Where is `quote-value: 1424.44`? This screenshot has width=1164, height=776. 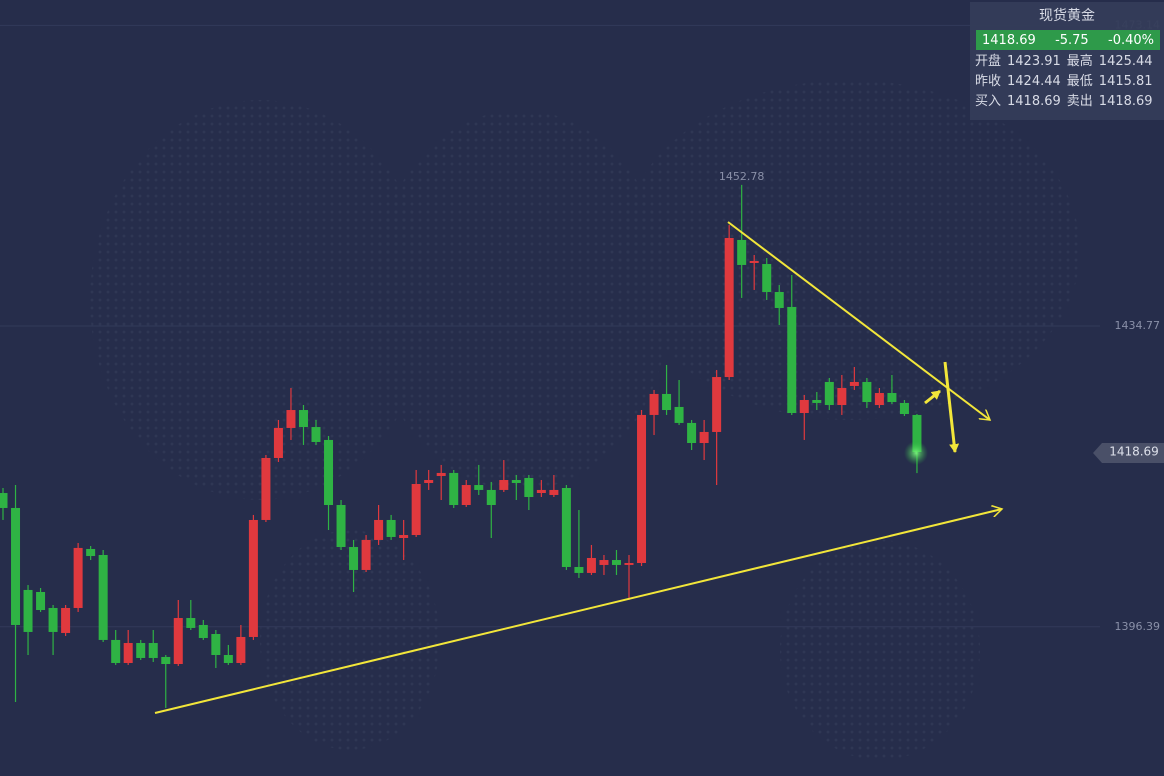
quote-value: 1424.44 is located at coordinates (1034, 81).